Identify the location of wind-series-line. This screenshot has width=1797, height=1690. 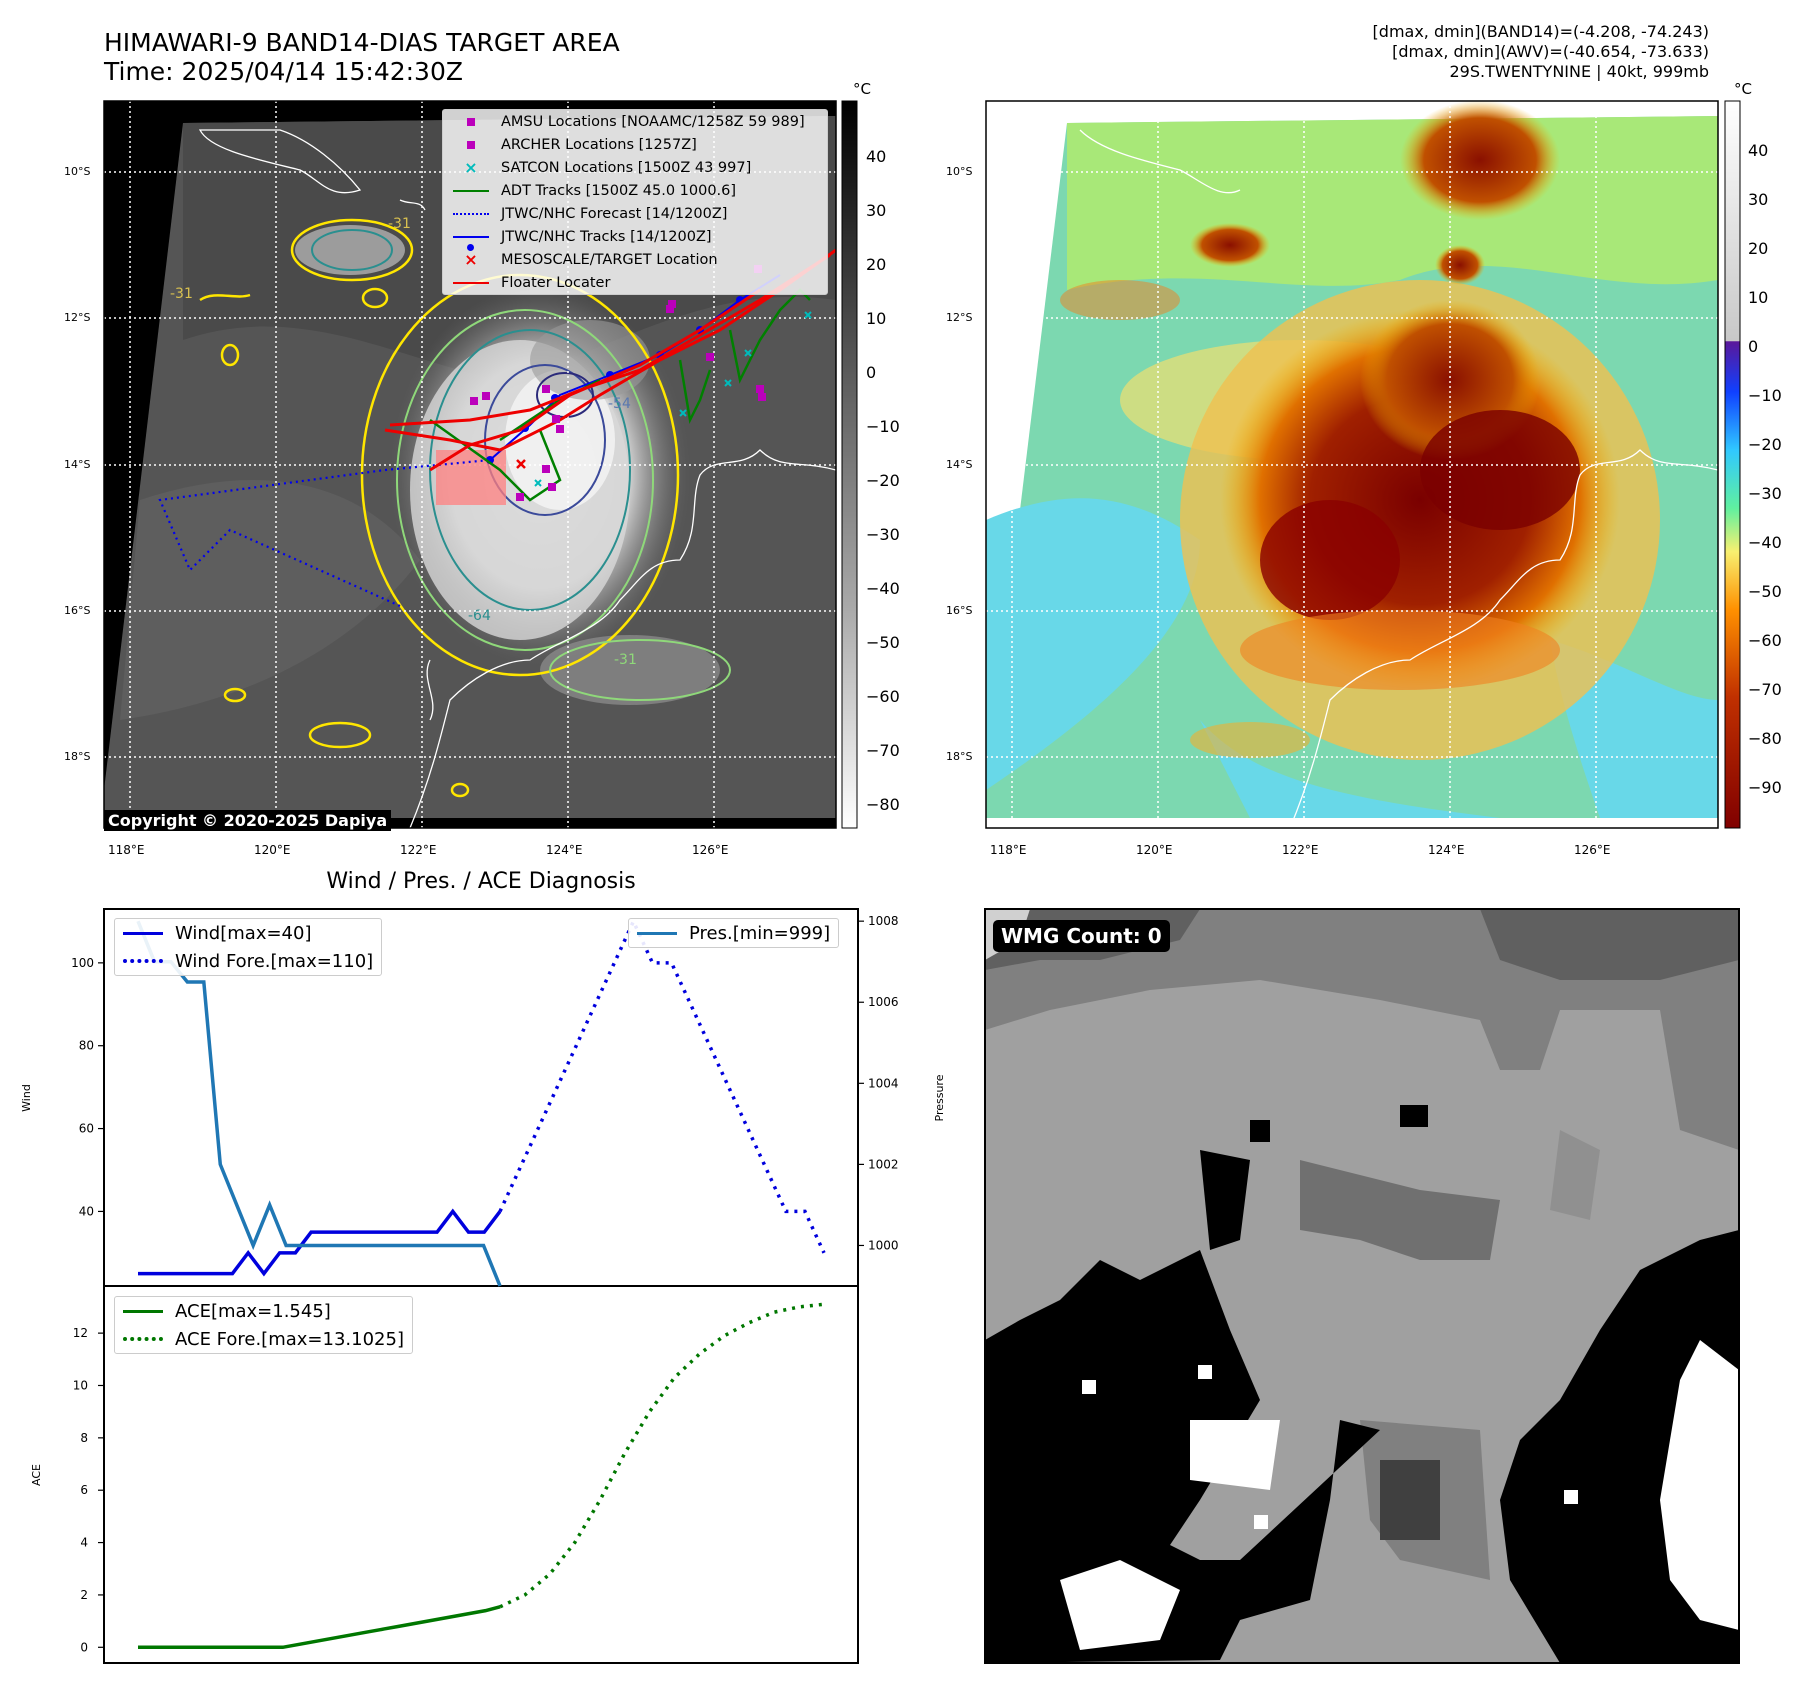
(320, 1242).